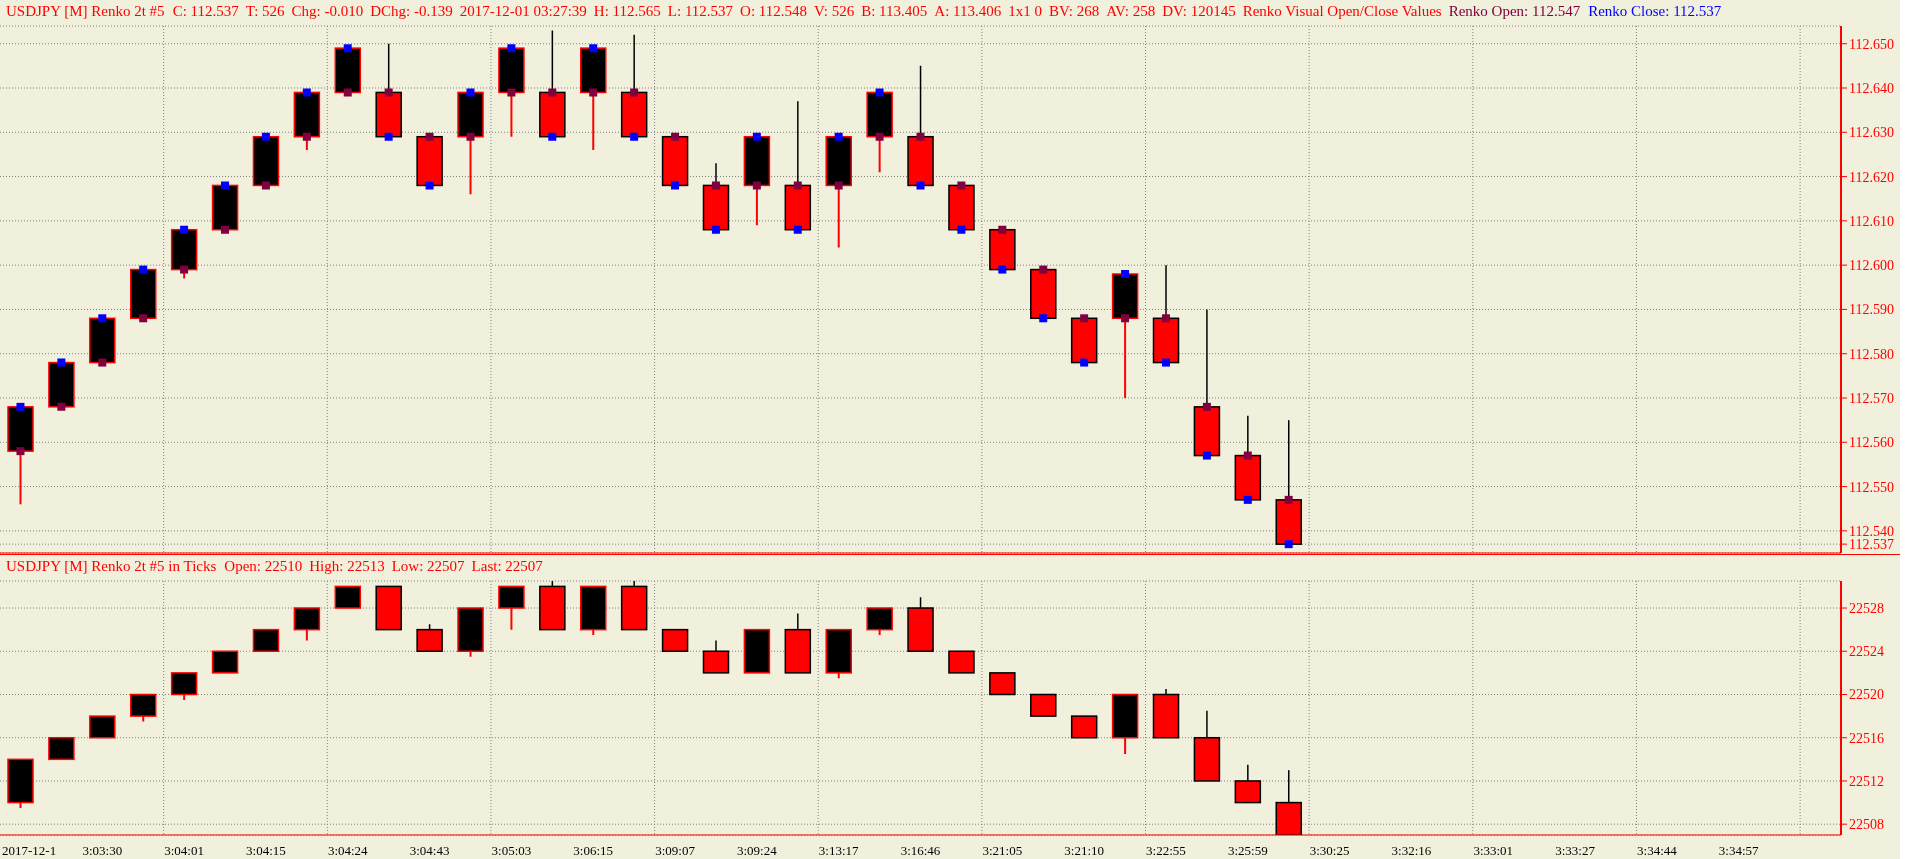  I want to click on x-tick-label: 3:09:24, so click(757, 850).